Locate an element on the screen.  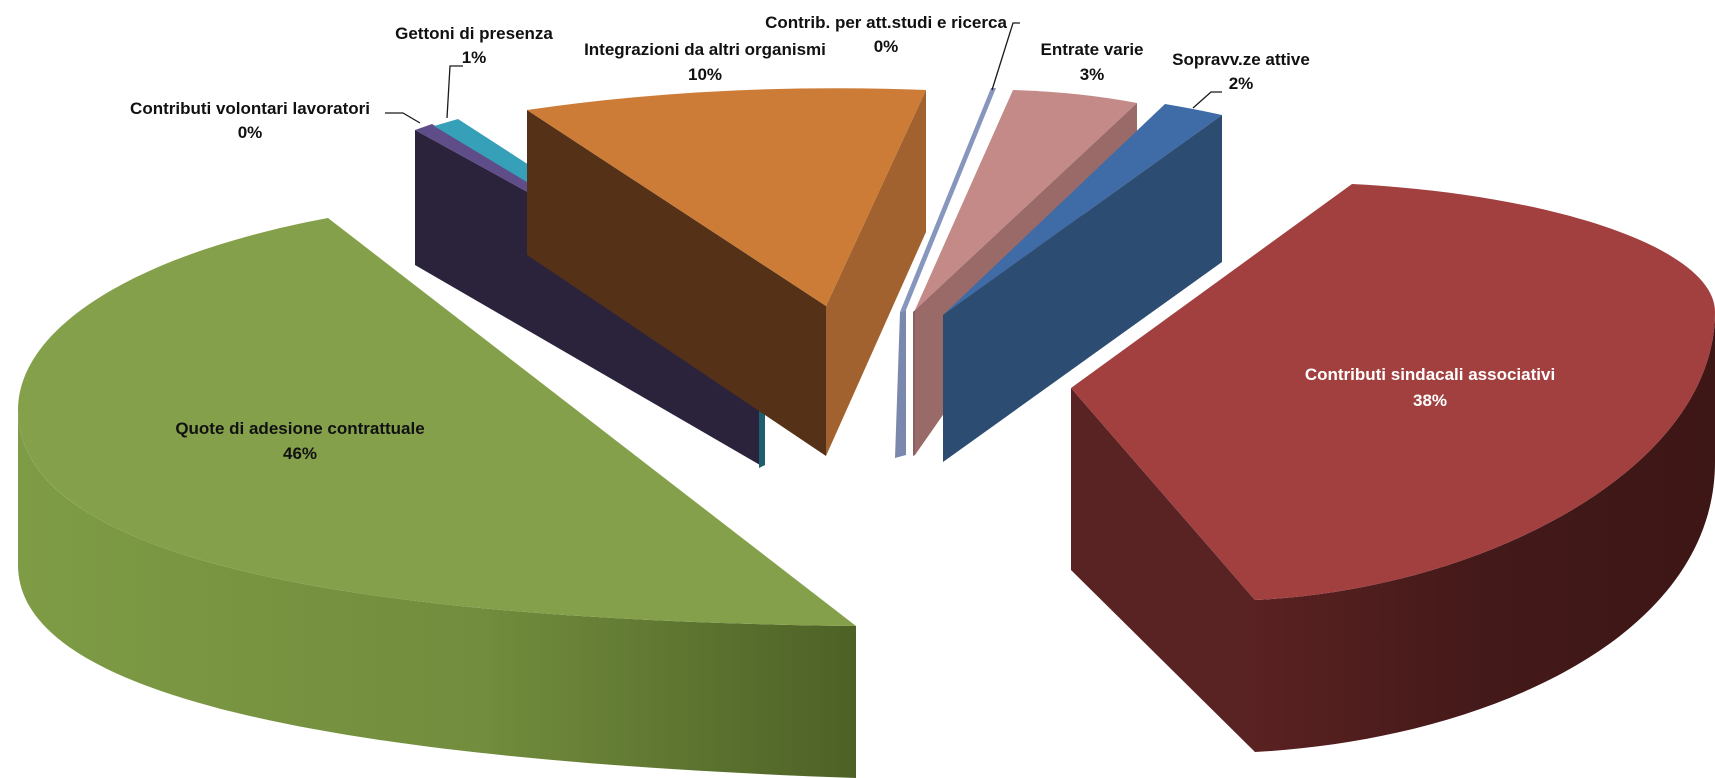
slice-name: Integrazioni da altri organismi is located at coordinates (705, 49).